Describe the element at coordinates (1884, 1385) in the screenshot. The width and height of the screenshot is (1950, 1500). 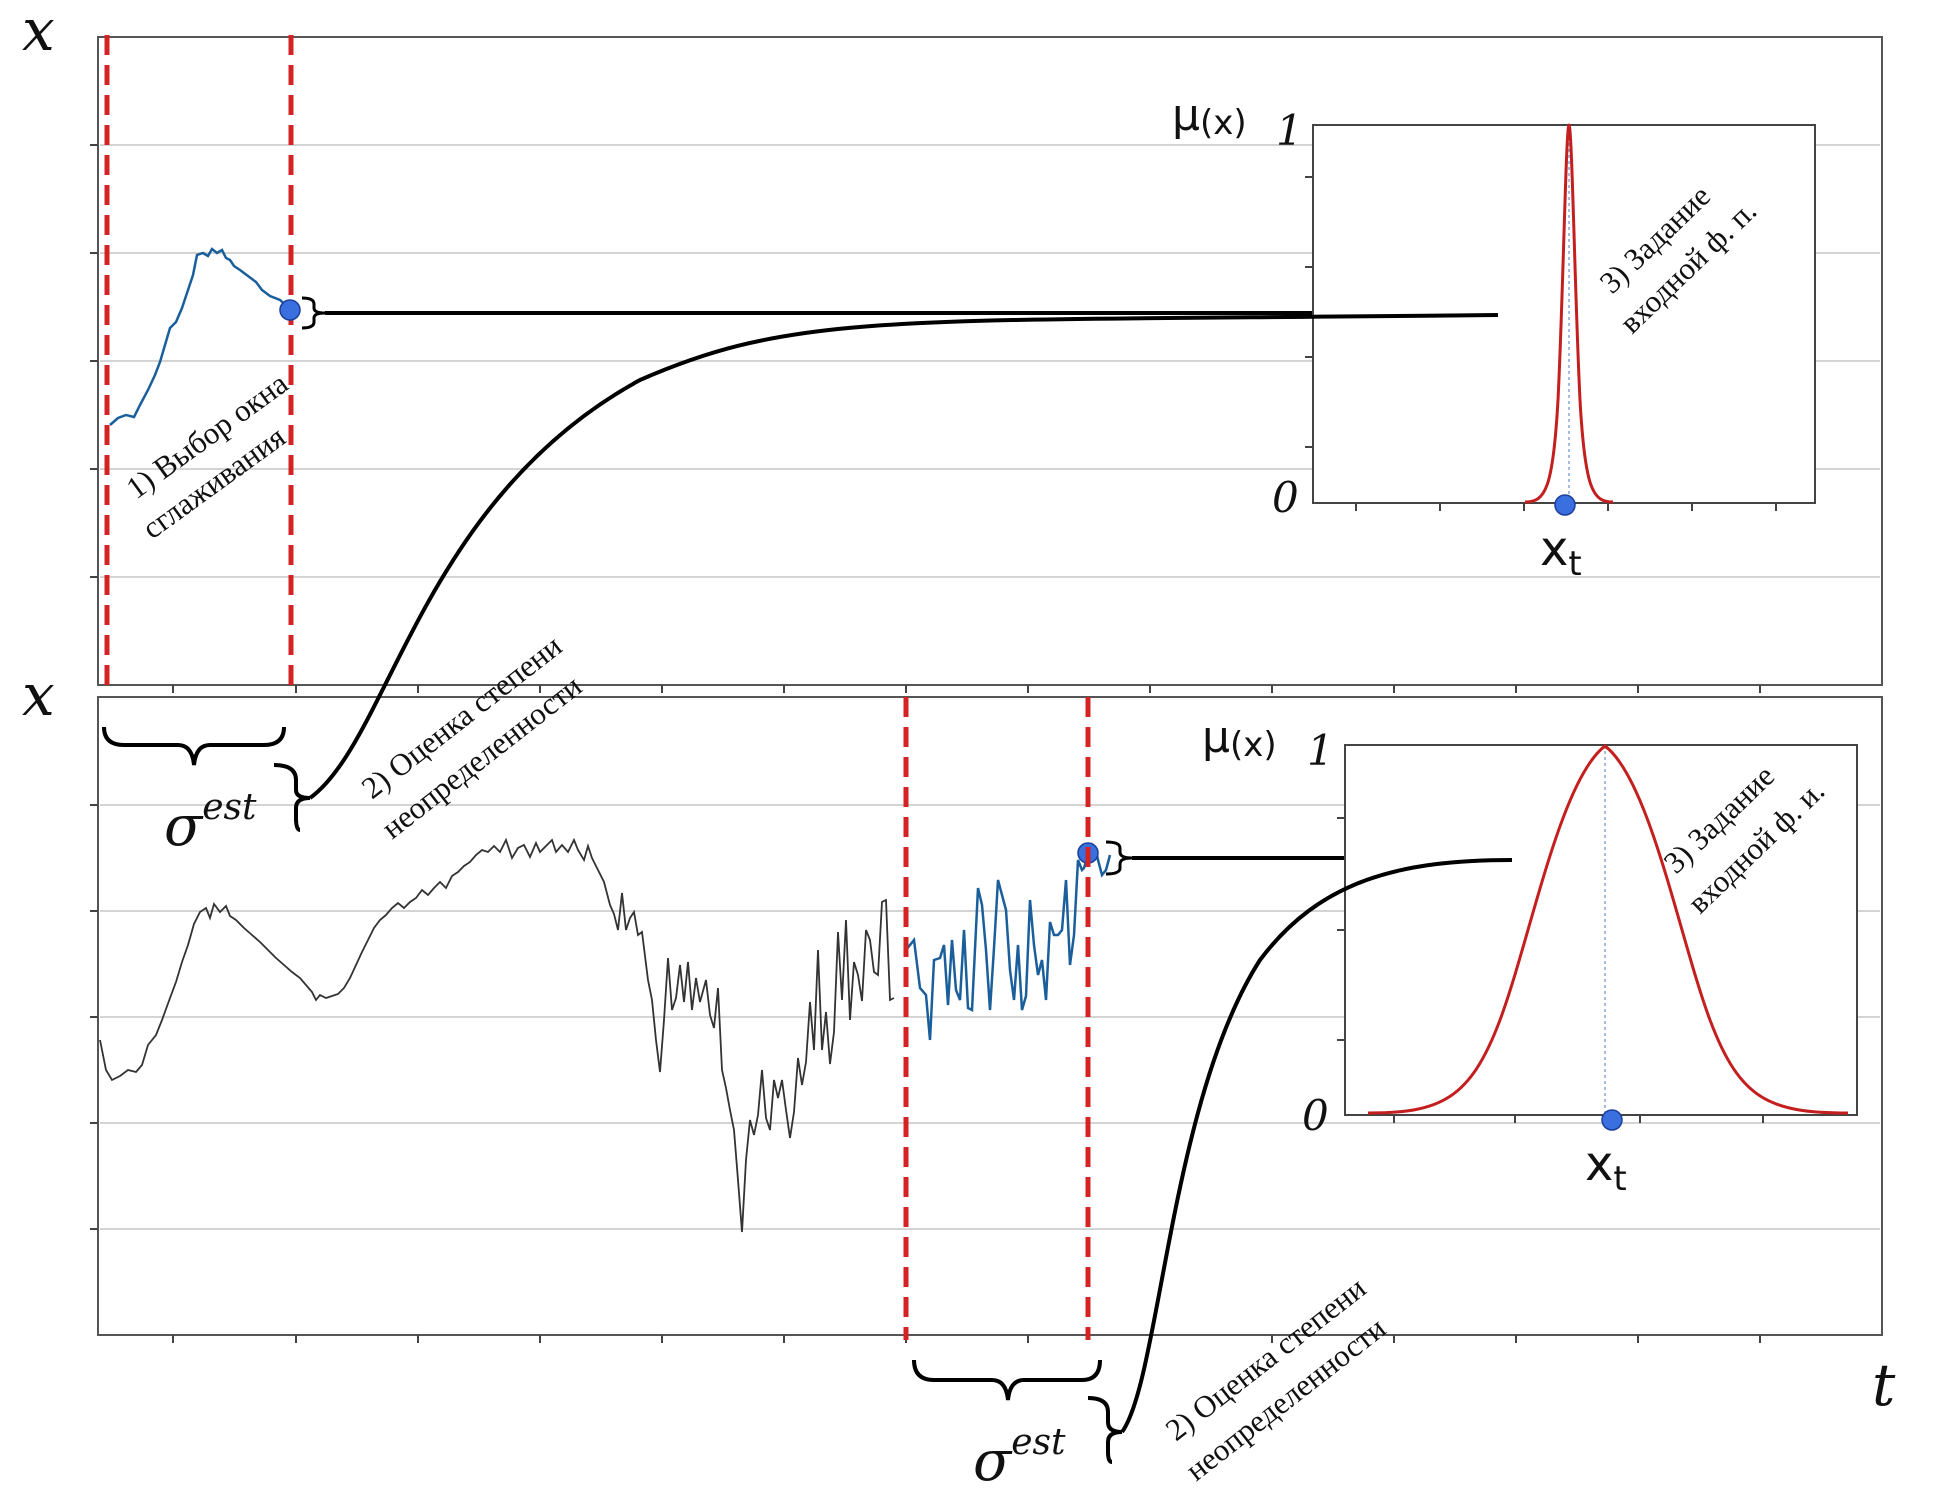
I see `t-axis-symbol: t` at that location.